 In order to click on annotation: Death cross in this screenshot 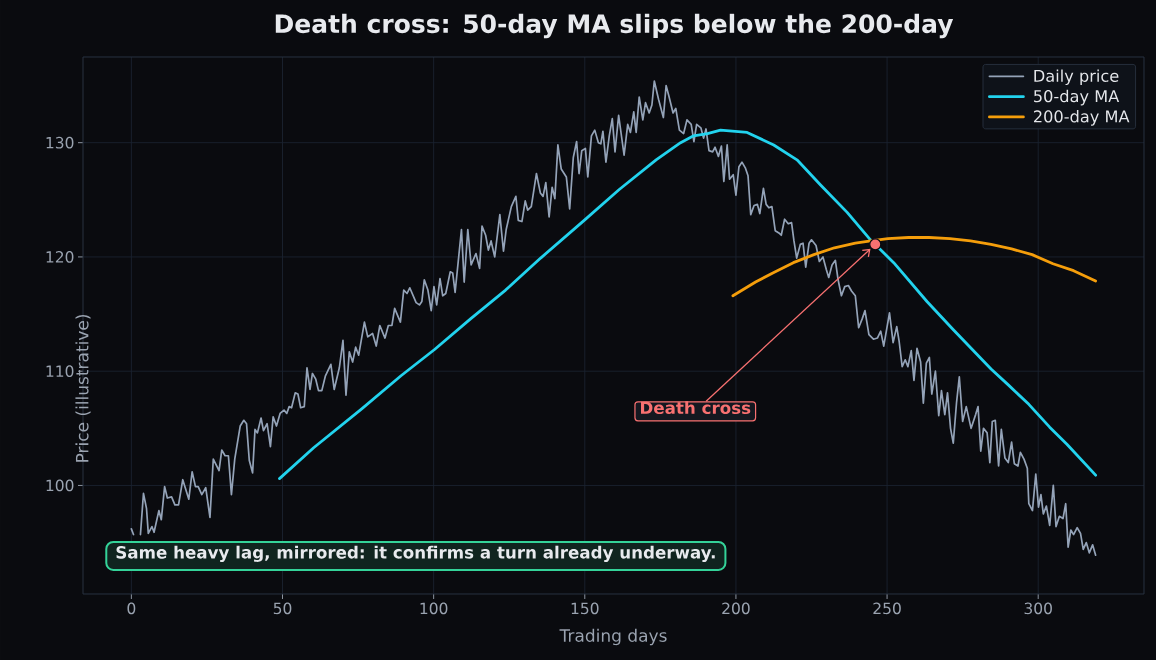, I will do `click(696, 408)`.